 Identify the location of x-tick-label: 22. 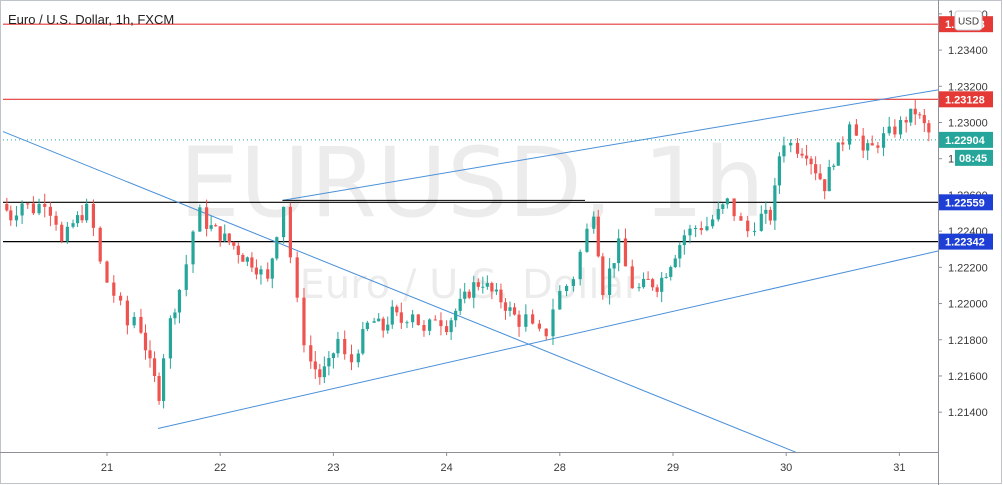
(220, 468).